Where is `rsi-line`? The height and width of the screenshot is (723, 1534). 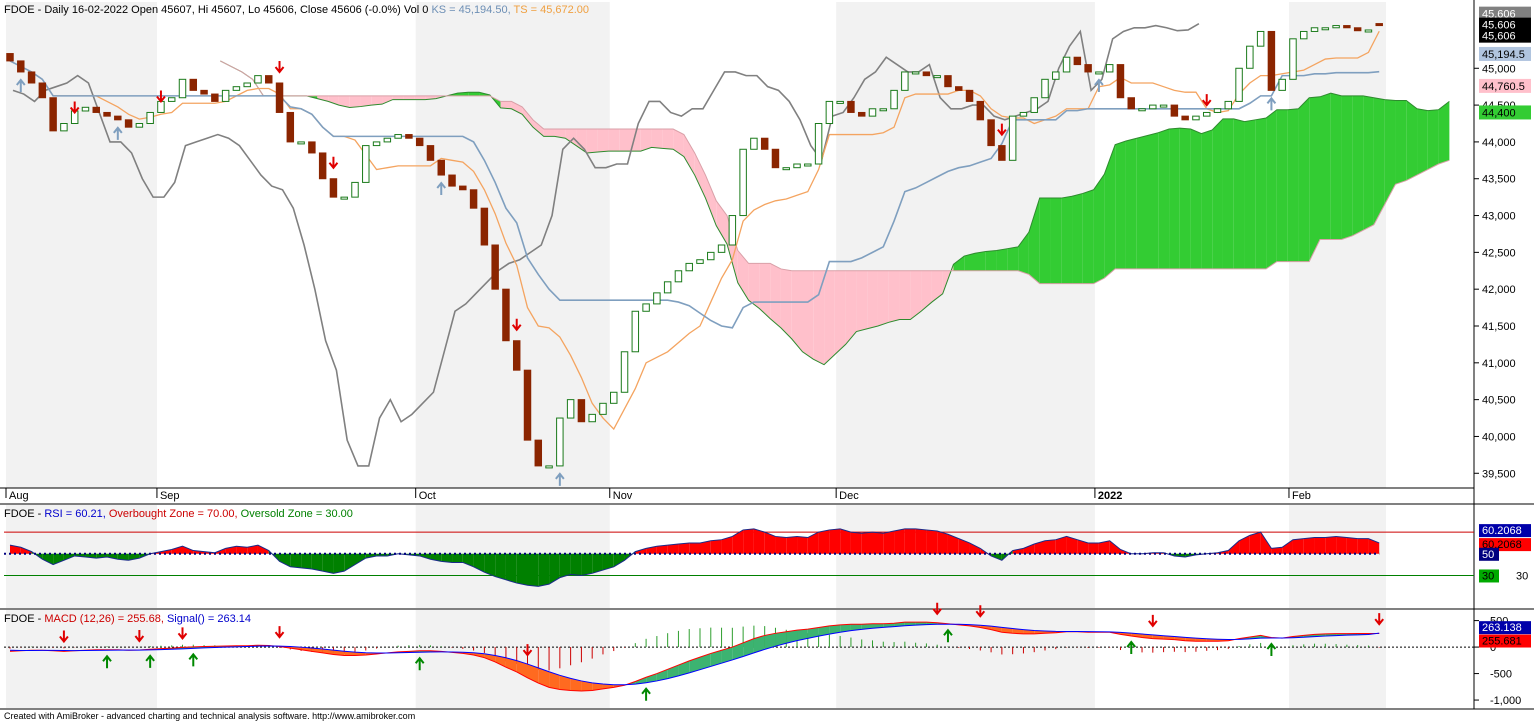 rsi-line is located at coordinates (694, 557).